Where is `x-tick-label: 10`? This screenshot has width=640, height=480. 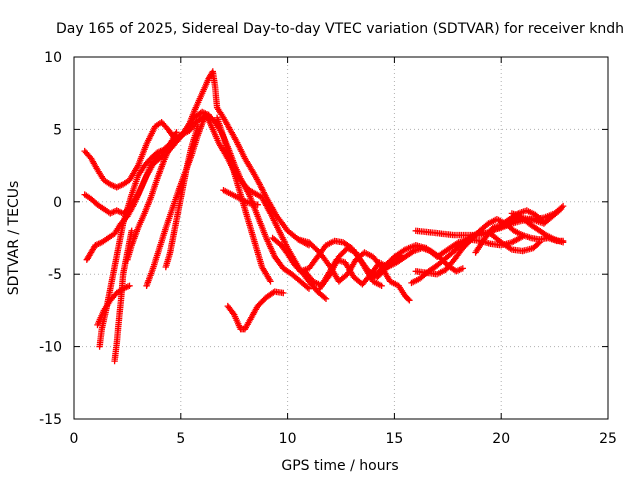 x-tick-label: 10 is located at coordinates (288, 439).